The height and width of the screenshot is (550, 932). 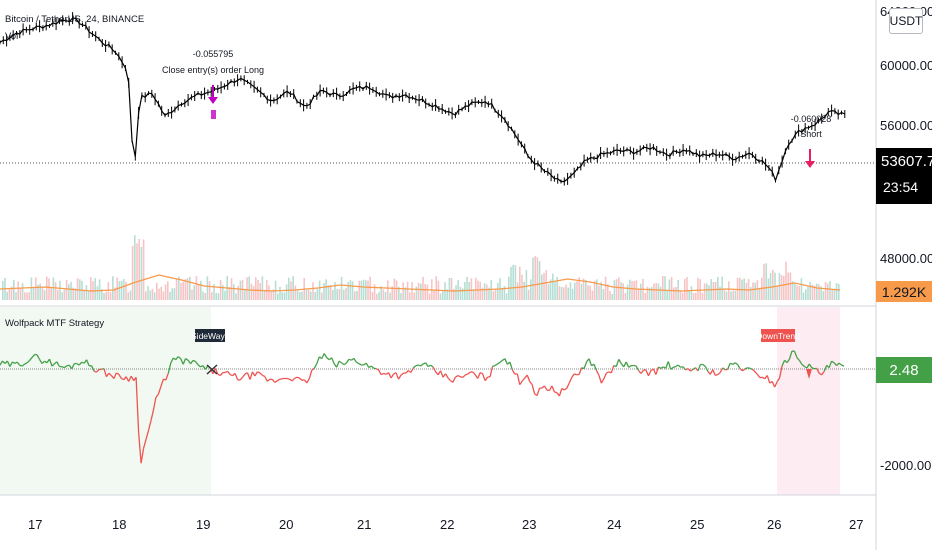 I want to click on candle-countdown: 23:54, so click(x=901, y=187).